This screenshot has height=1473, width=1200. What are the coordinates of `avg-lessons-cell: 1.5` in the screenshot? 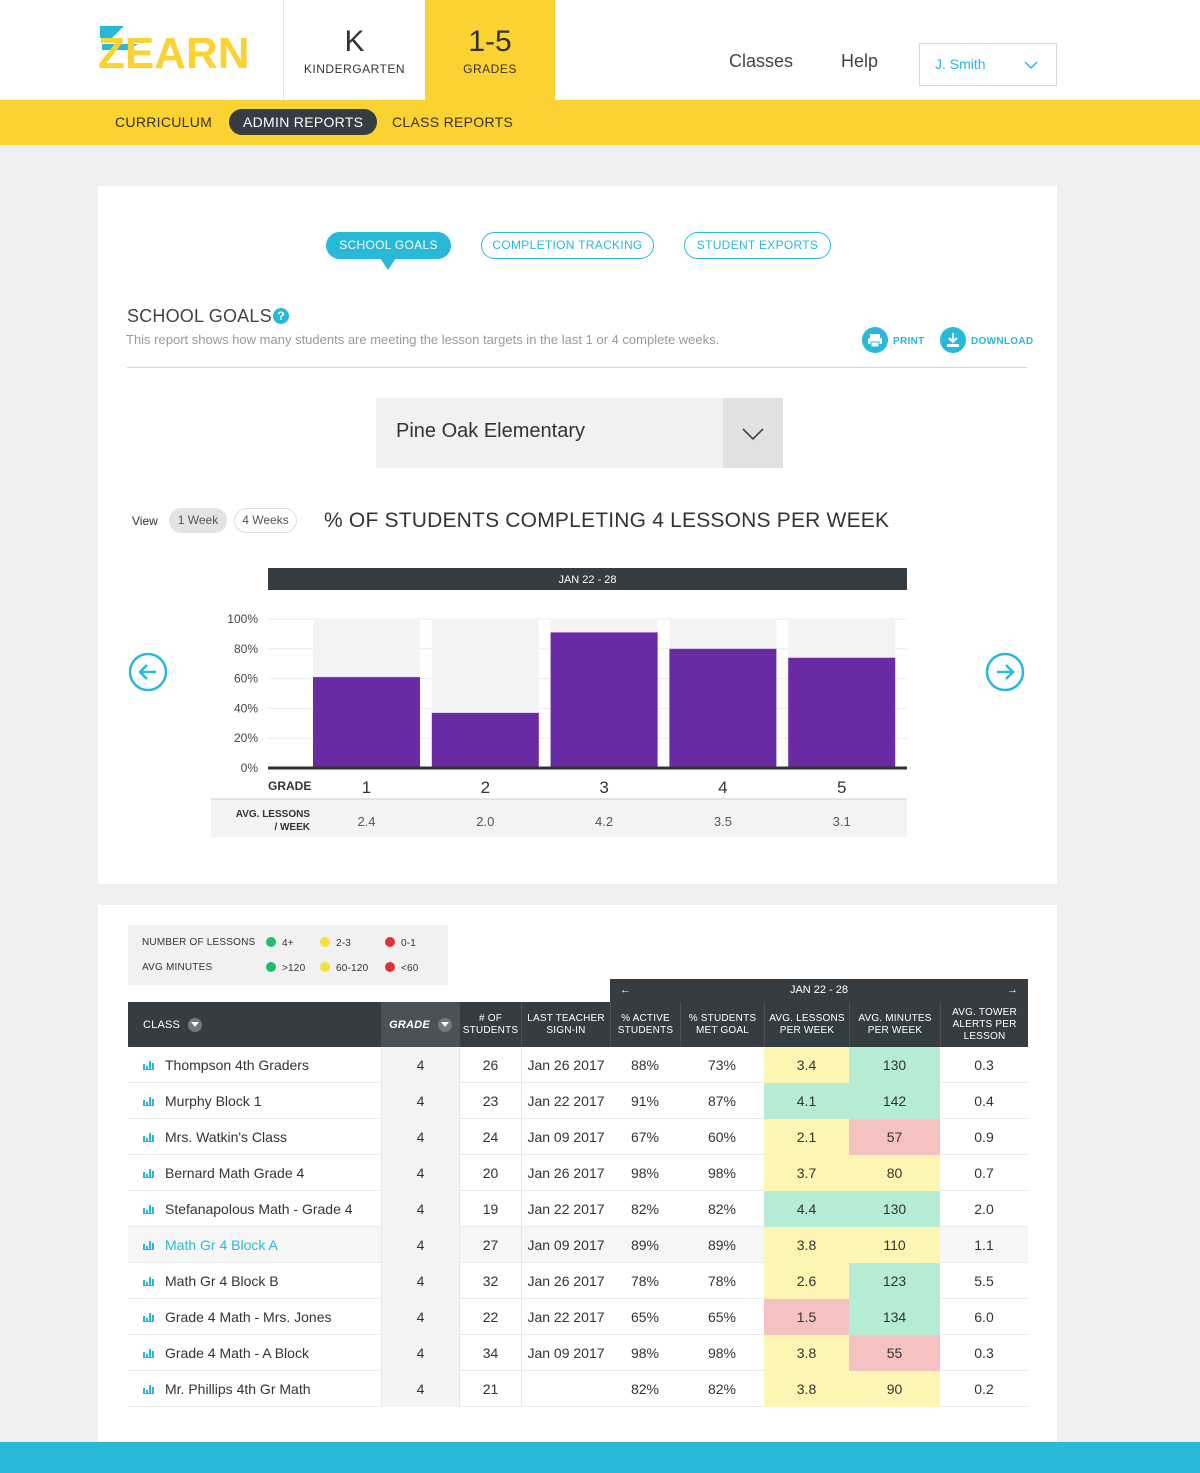 It's located at (806, 1317).